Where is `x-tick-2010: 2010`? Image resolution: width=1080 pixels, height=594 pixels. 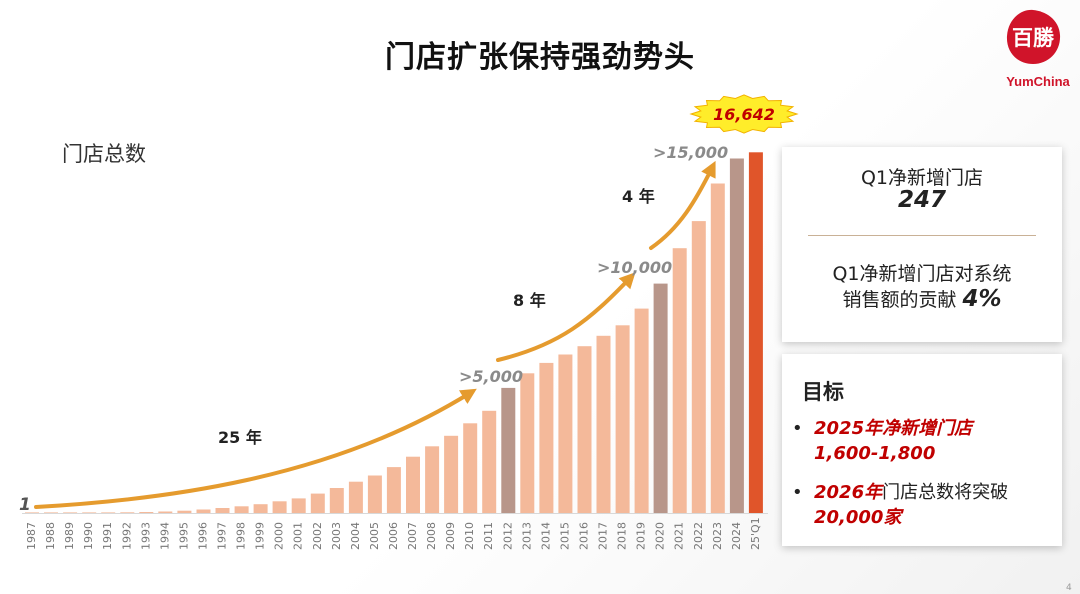 x-tick-2010: 2010 is located at coordinates (469, 536).